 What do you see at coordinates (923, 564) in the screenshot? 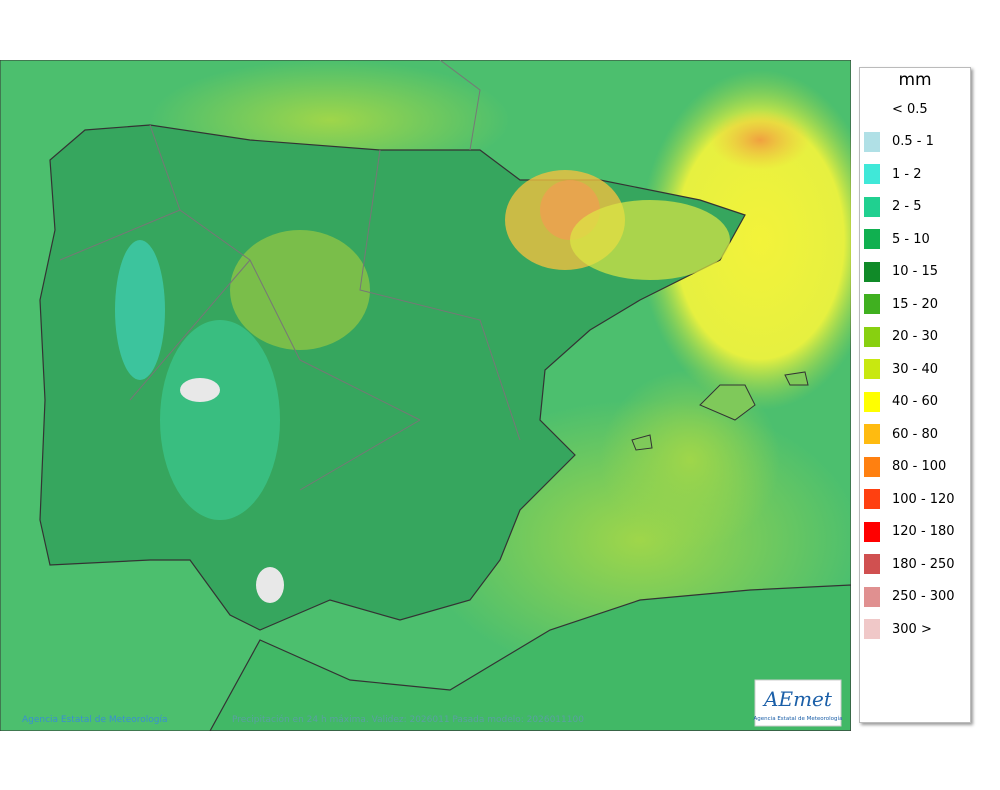
I see `legend-label: 180 - 250` at bounding box center [923, 564].